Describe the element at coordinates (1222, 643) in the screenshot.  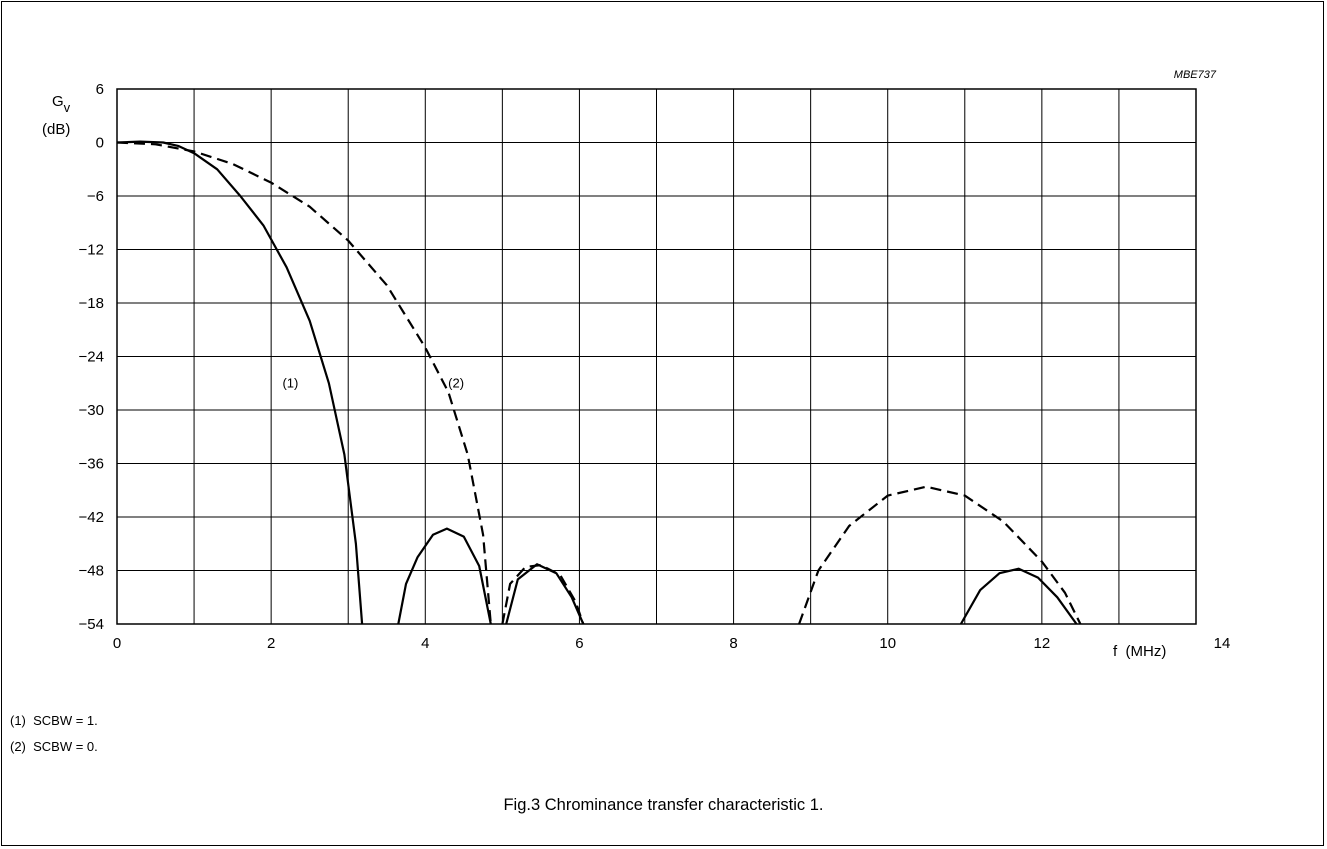
I see `x-tick-label: 14` at that location.